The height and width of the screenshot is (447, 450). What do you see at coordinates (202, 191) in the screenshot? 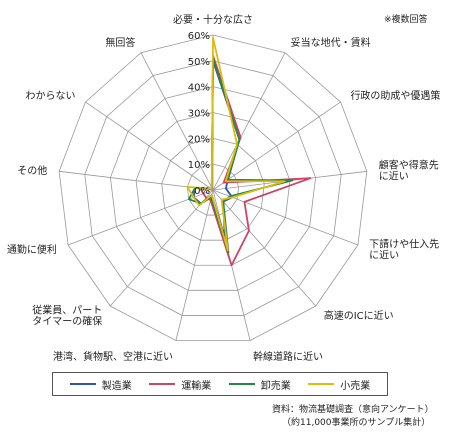
I see `tick-label-0: 0%` at bounding box center [202, 191].